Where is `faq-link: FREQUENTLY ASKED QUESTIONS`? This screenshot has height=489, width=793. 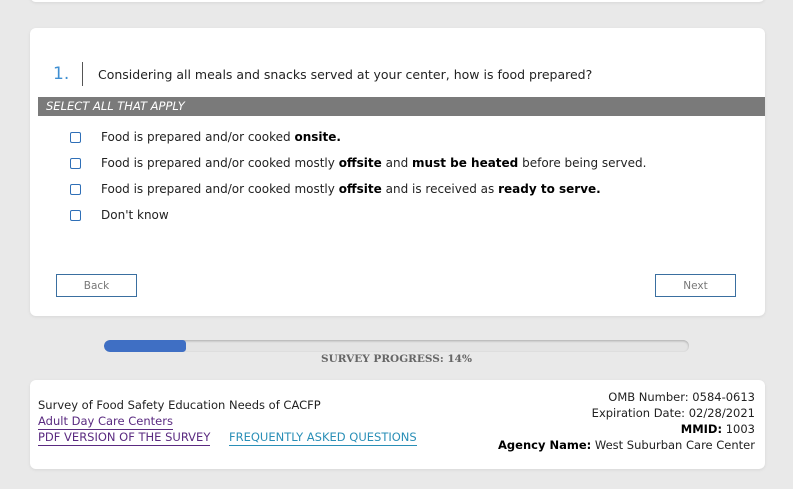
faq-link: FREQUENTLY ASKED QUESTIONS is located at coordinates (323, 438).